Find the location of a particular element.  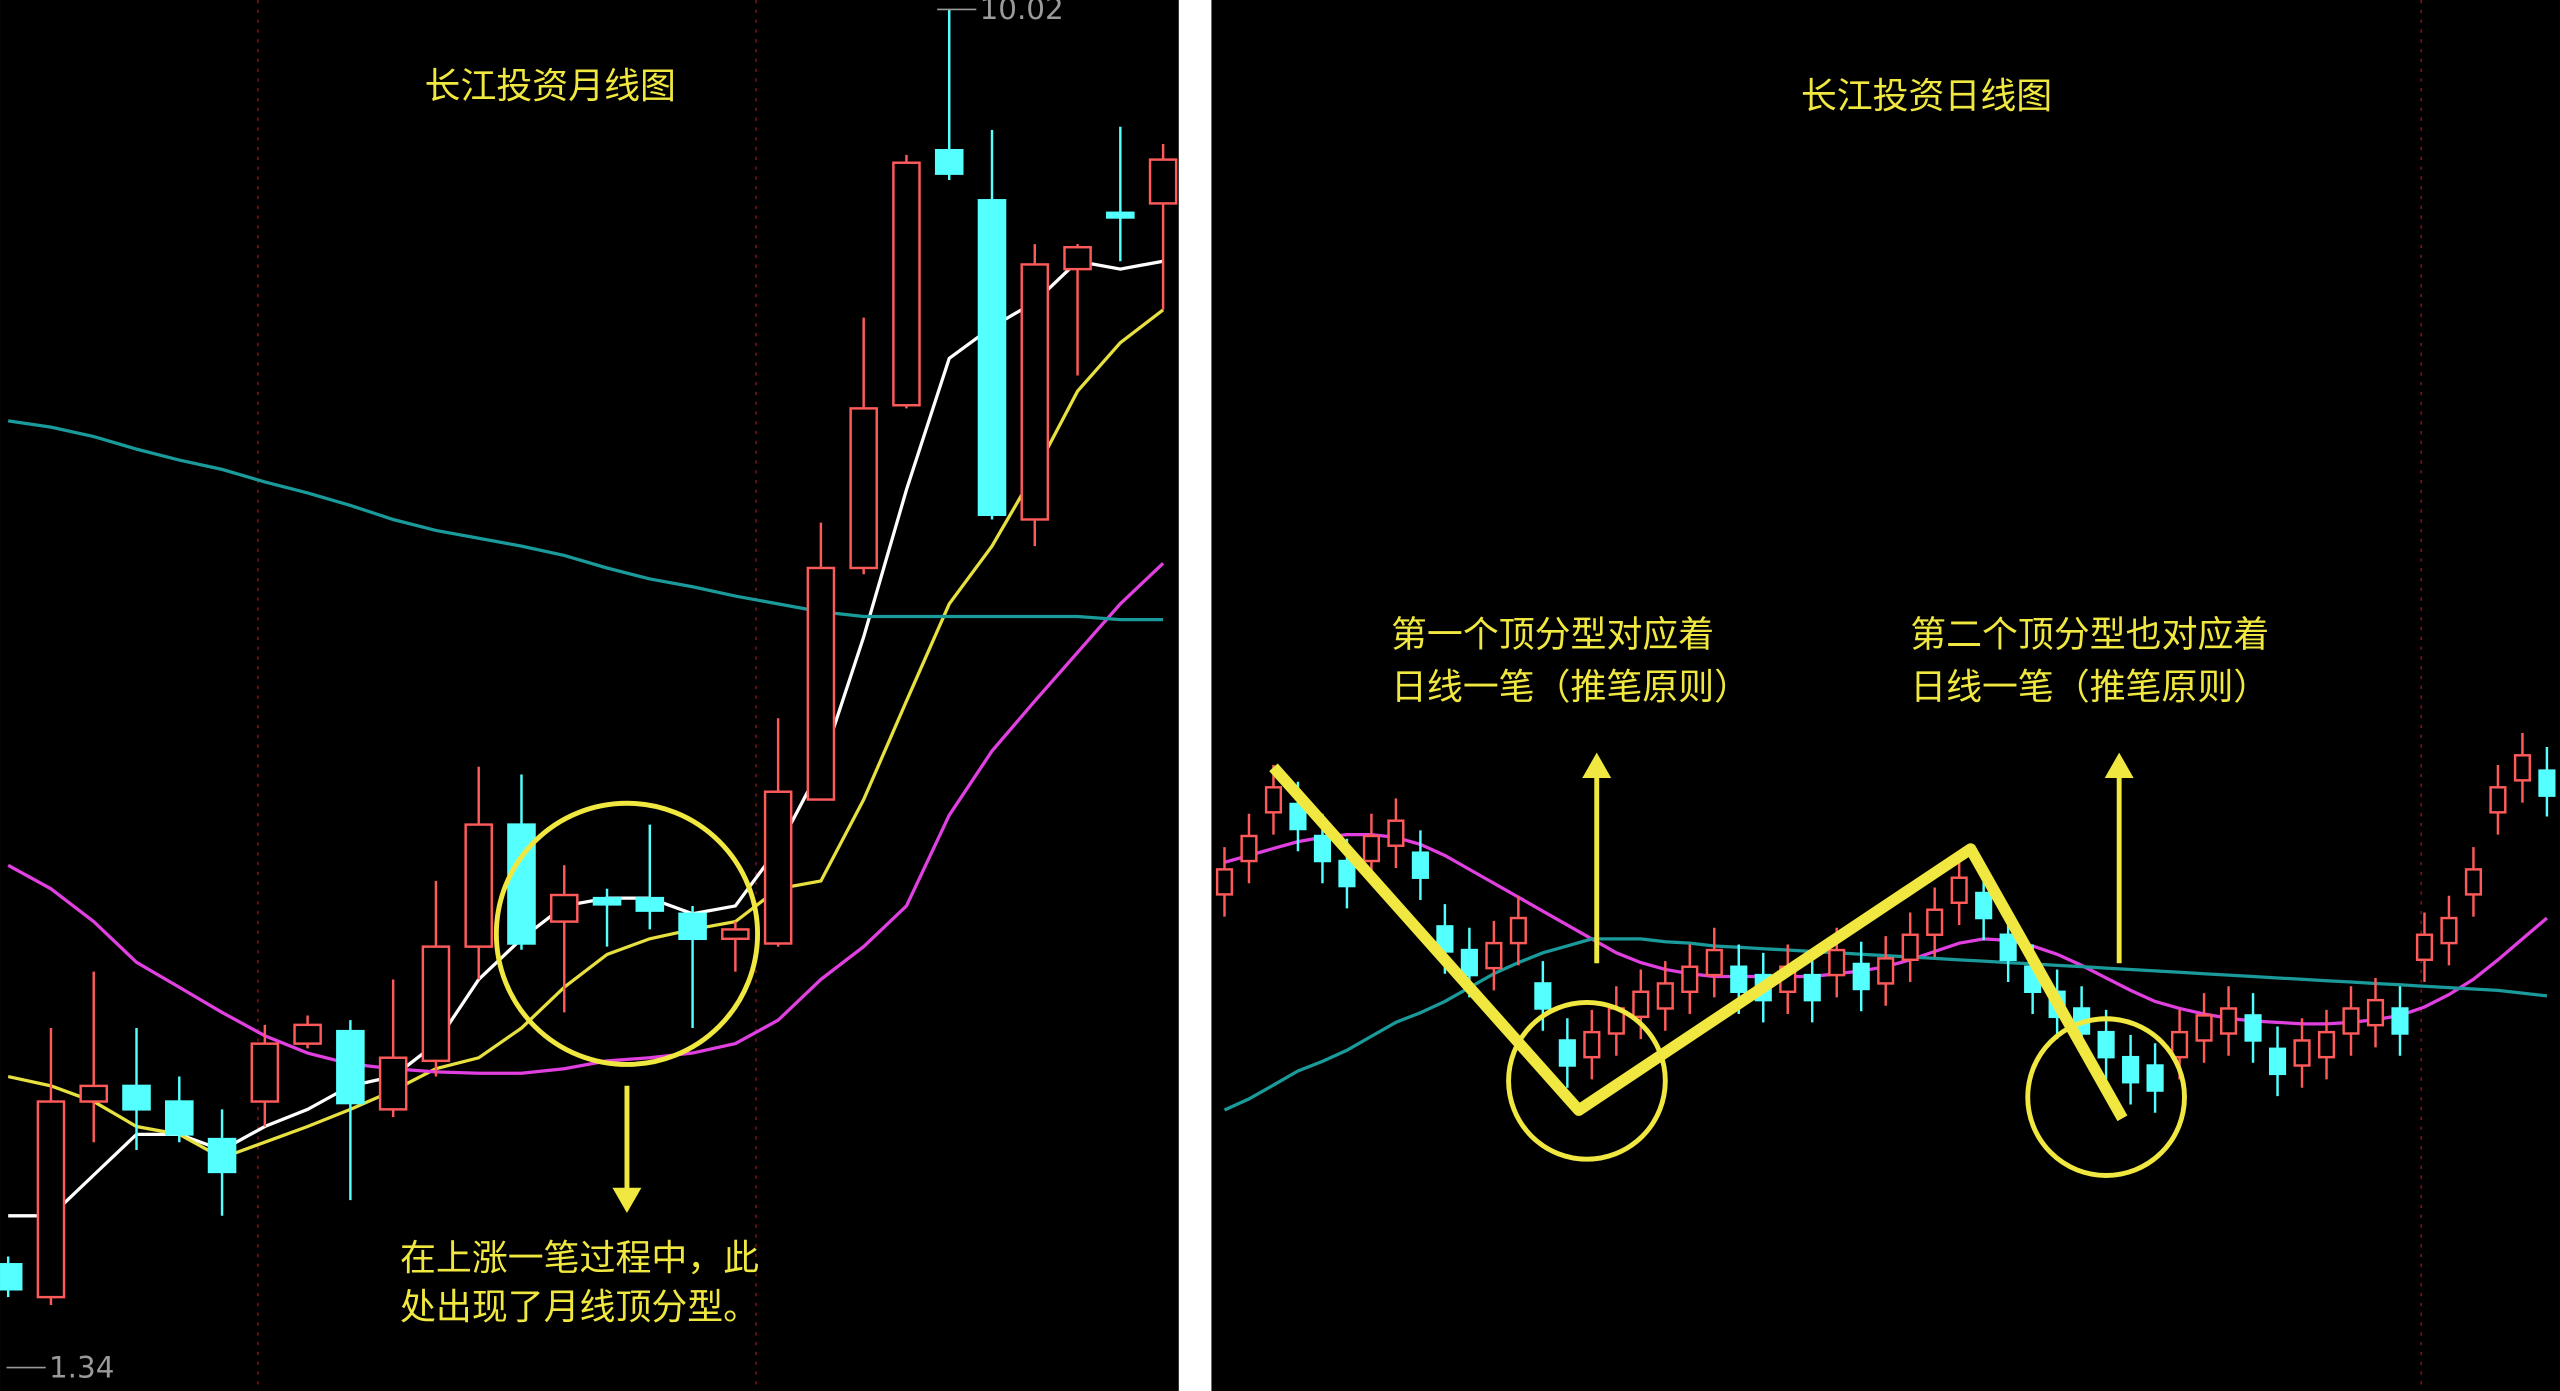

chart-title: 长江投资日线图 is located at coordinates (1926, 96).